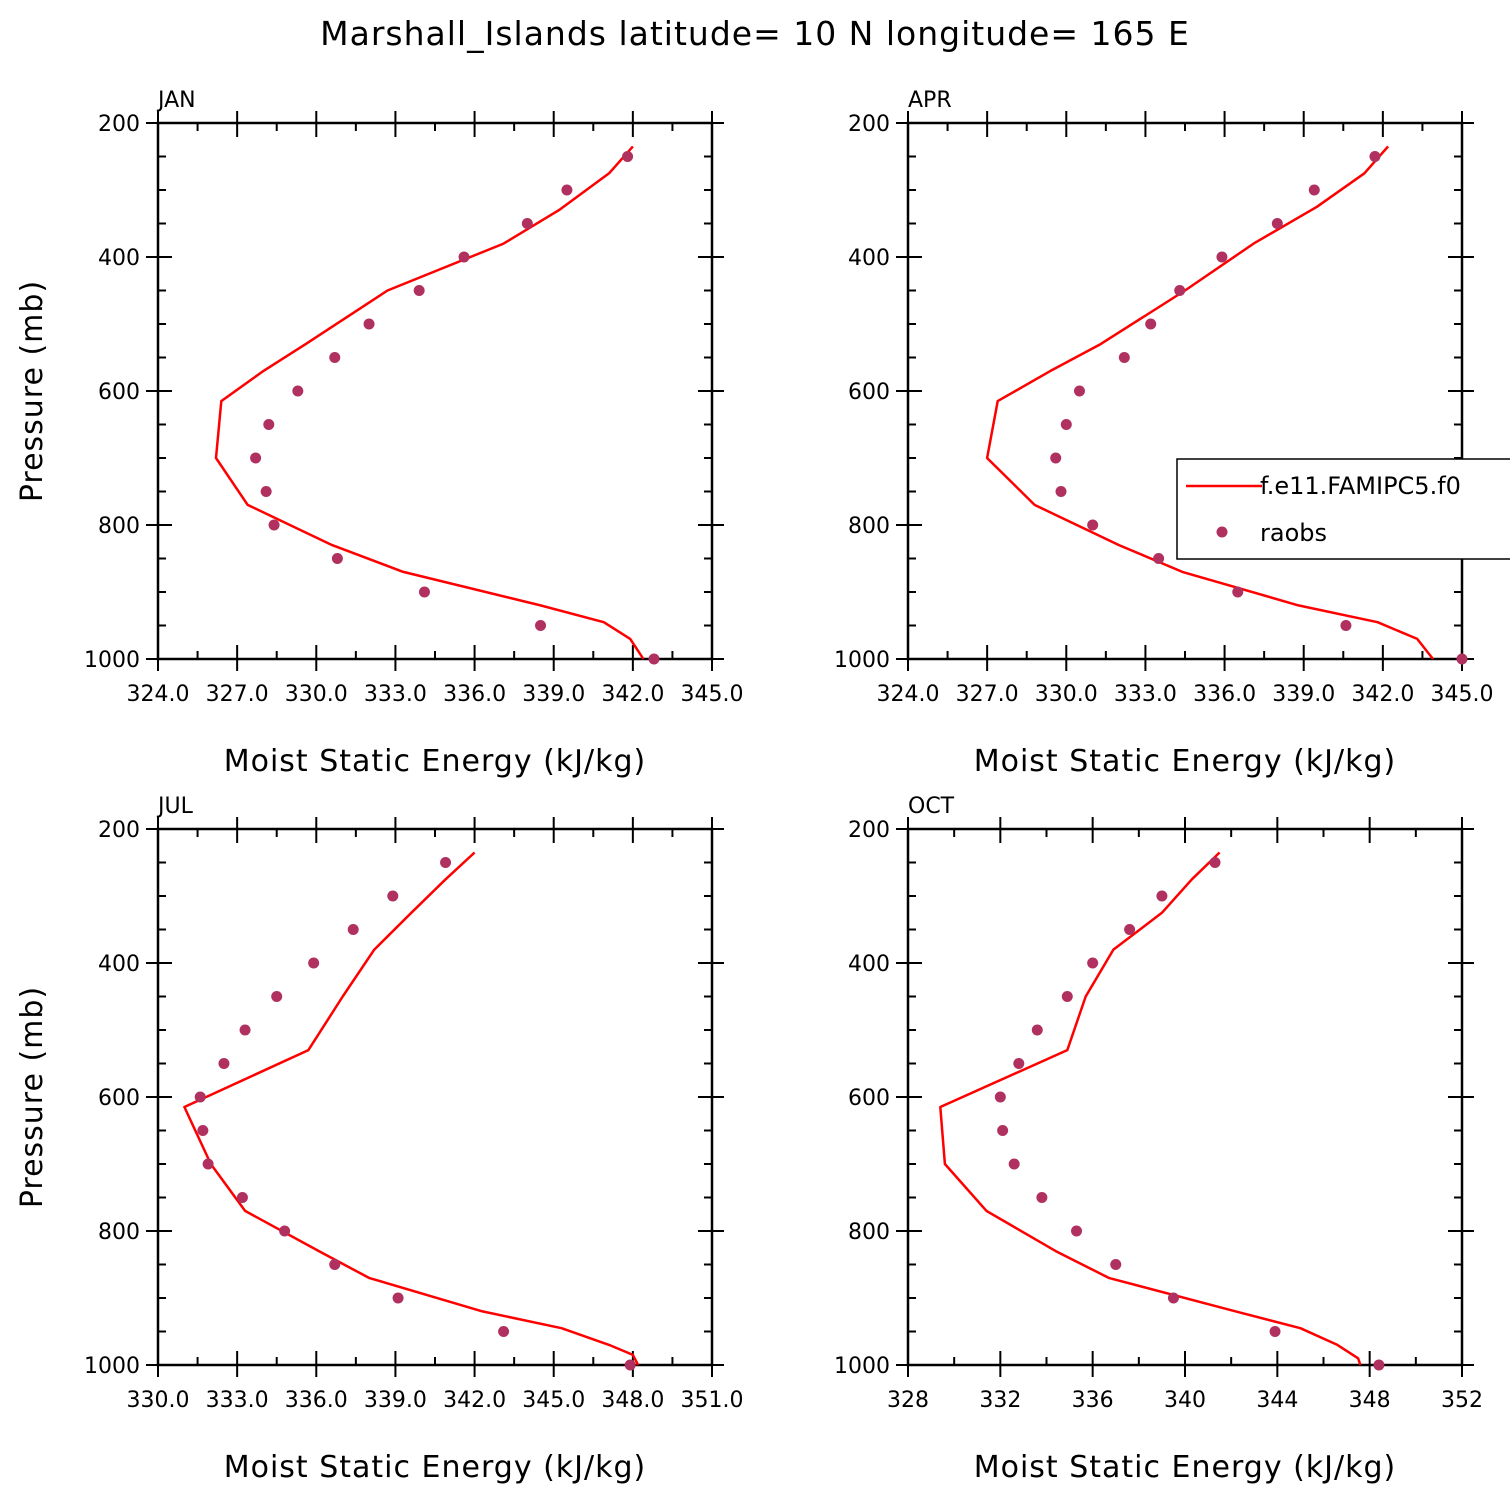 This screenshot has width=1510, height=1510. I want to click on x-tick-label: 348, so click(1370, 1400).